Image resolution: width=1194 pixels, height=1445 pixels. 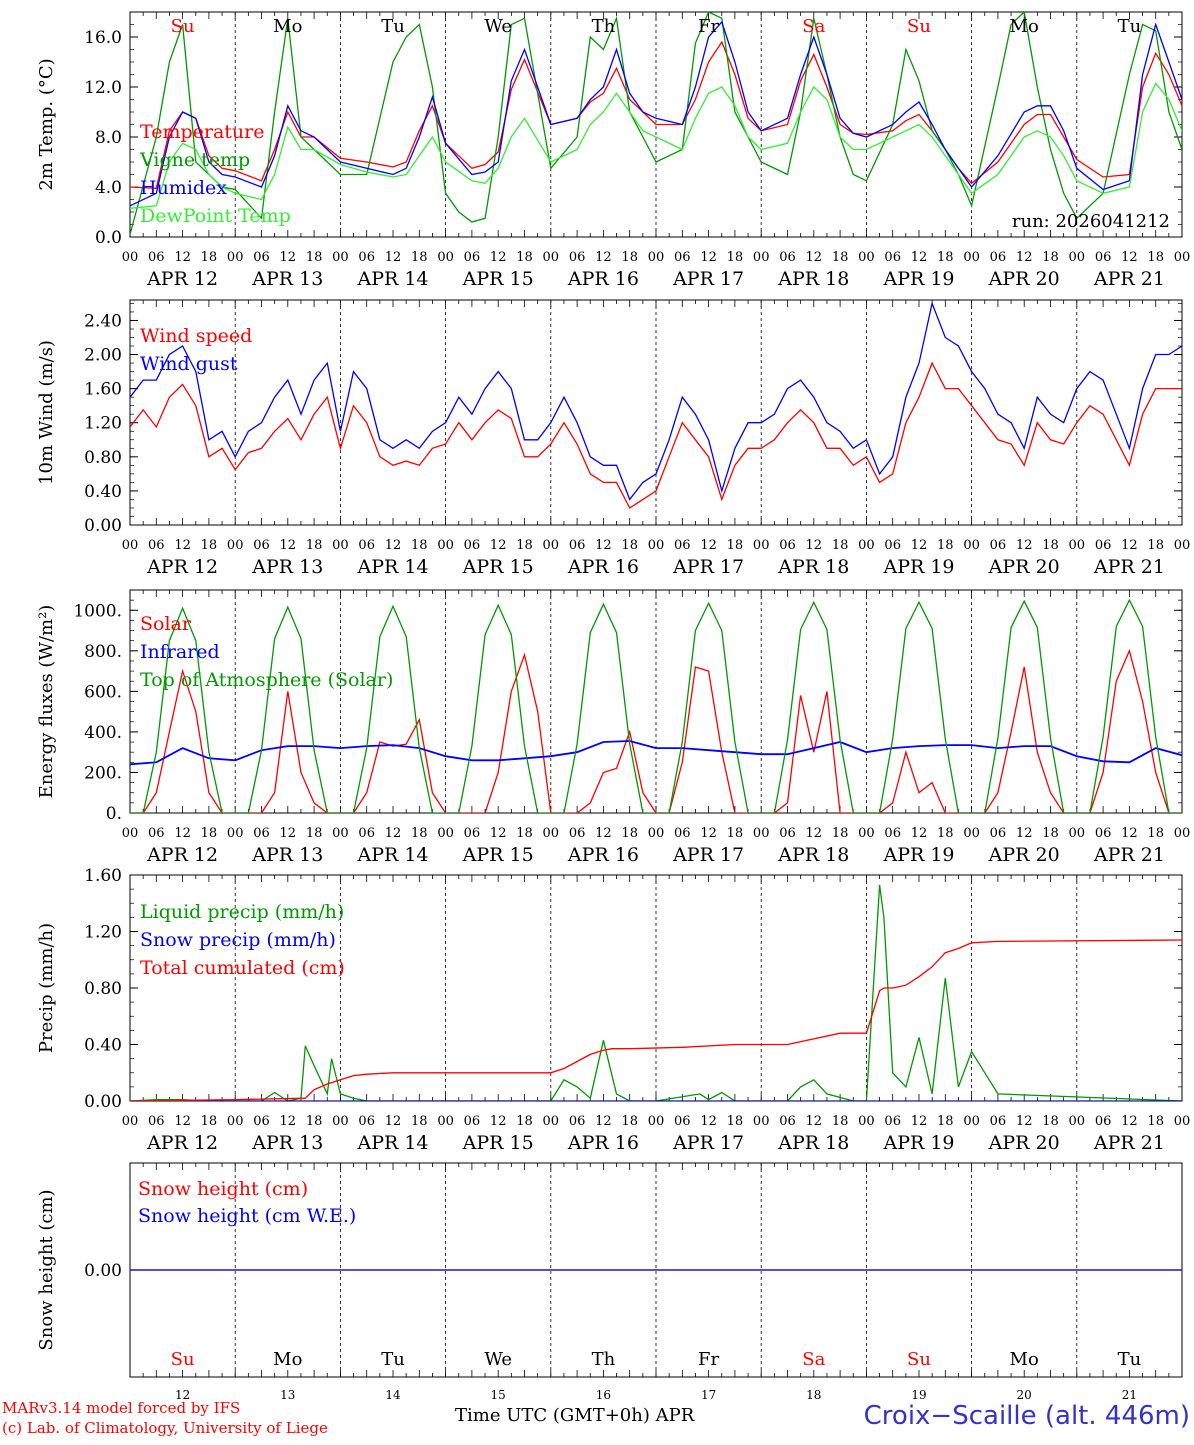 I want to click on series-line-liquid-precip-mm-h, so click(x=656, y=992).